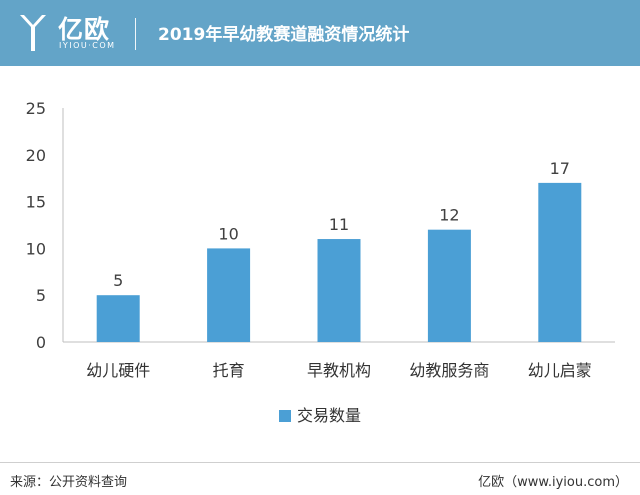 Image resolution: width=640 pixels, height=495 pixels. Describe the element at coordinates (87, 45) in the screenshot. I see `logo-domain-text: IYIOU·COM` at that location.